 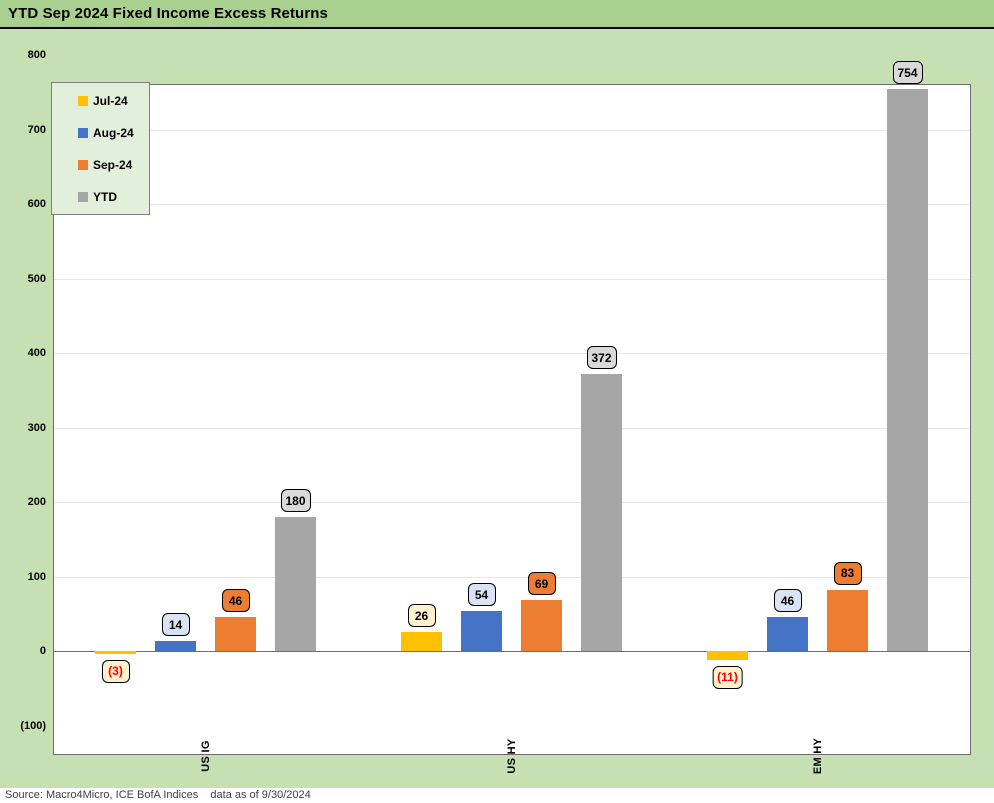 What do you see at coordinates (110, 101) in the screenshot?
I see `legend-label: Jul-24` at bounding box center [110, 101].